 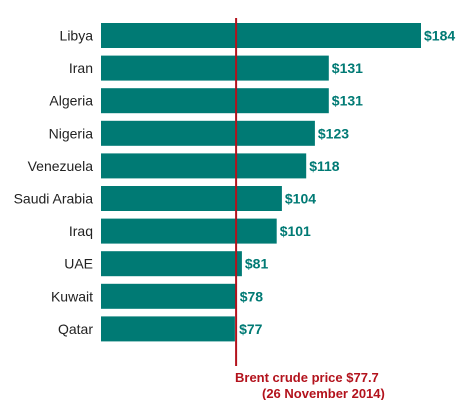 What do you see at coordinates (252, 296) in the screenshot?
I see `value-label-kuwait: $78` at bounding box center [252, 296].